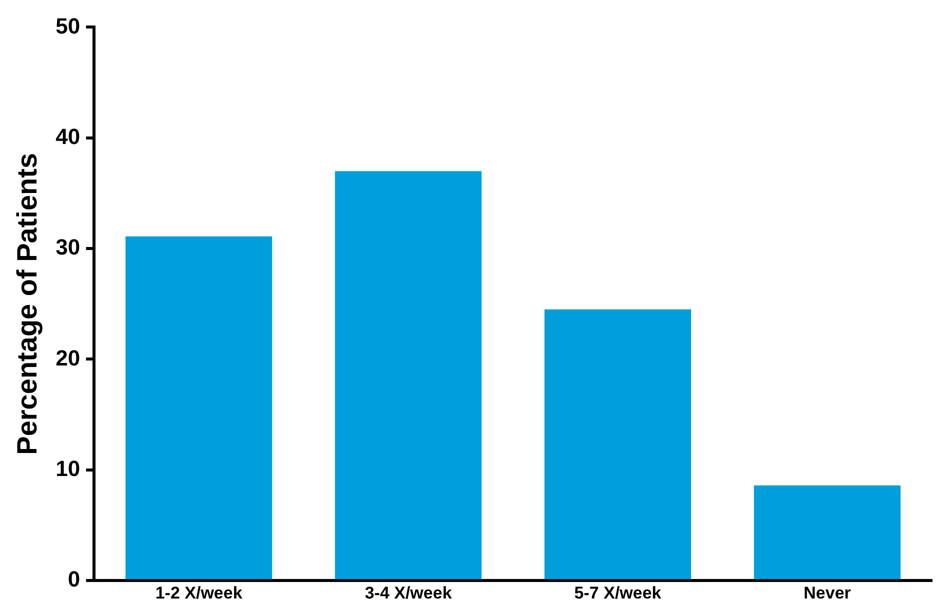  What do you see at coordinates (68, 25) in the screenshot?
I see `y-tick-label: 50` at bounding box center [68, 25].